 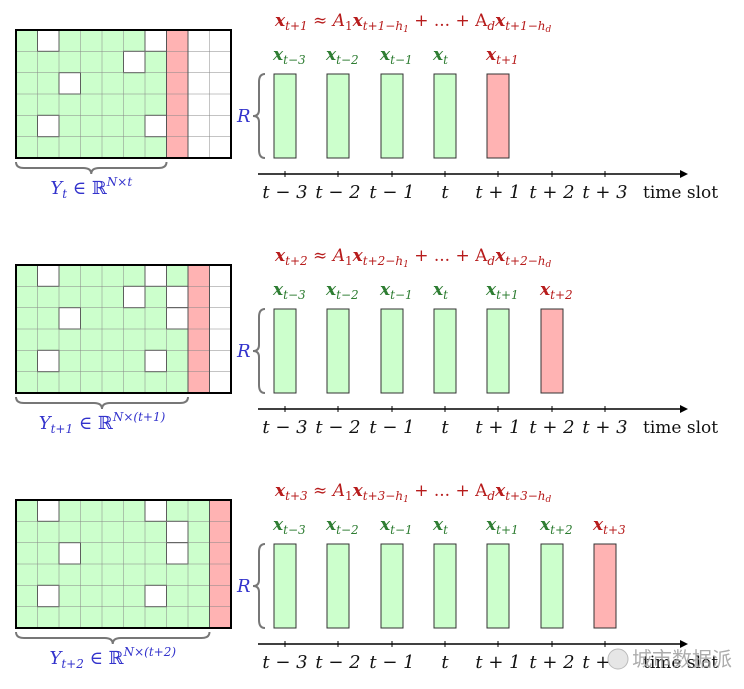 I want to click on time-tick-label: t − 3, so click(x=284, y=662).